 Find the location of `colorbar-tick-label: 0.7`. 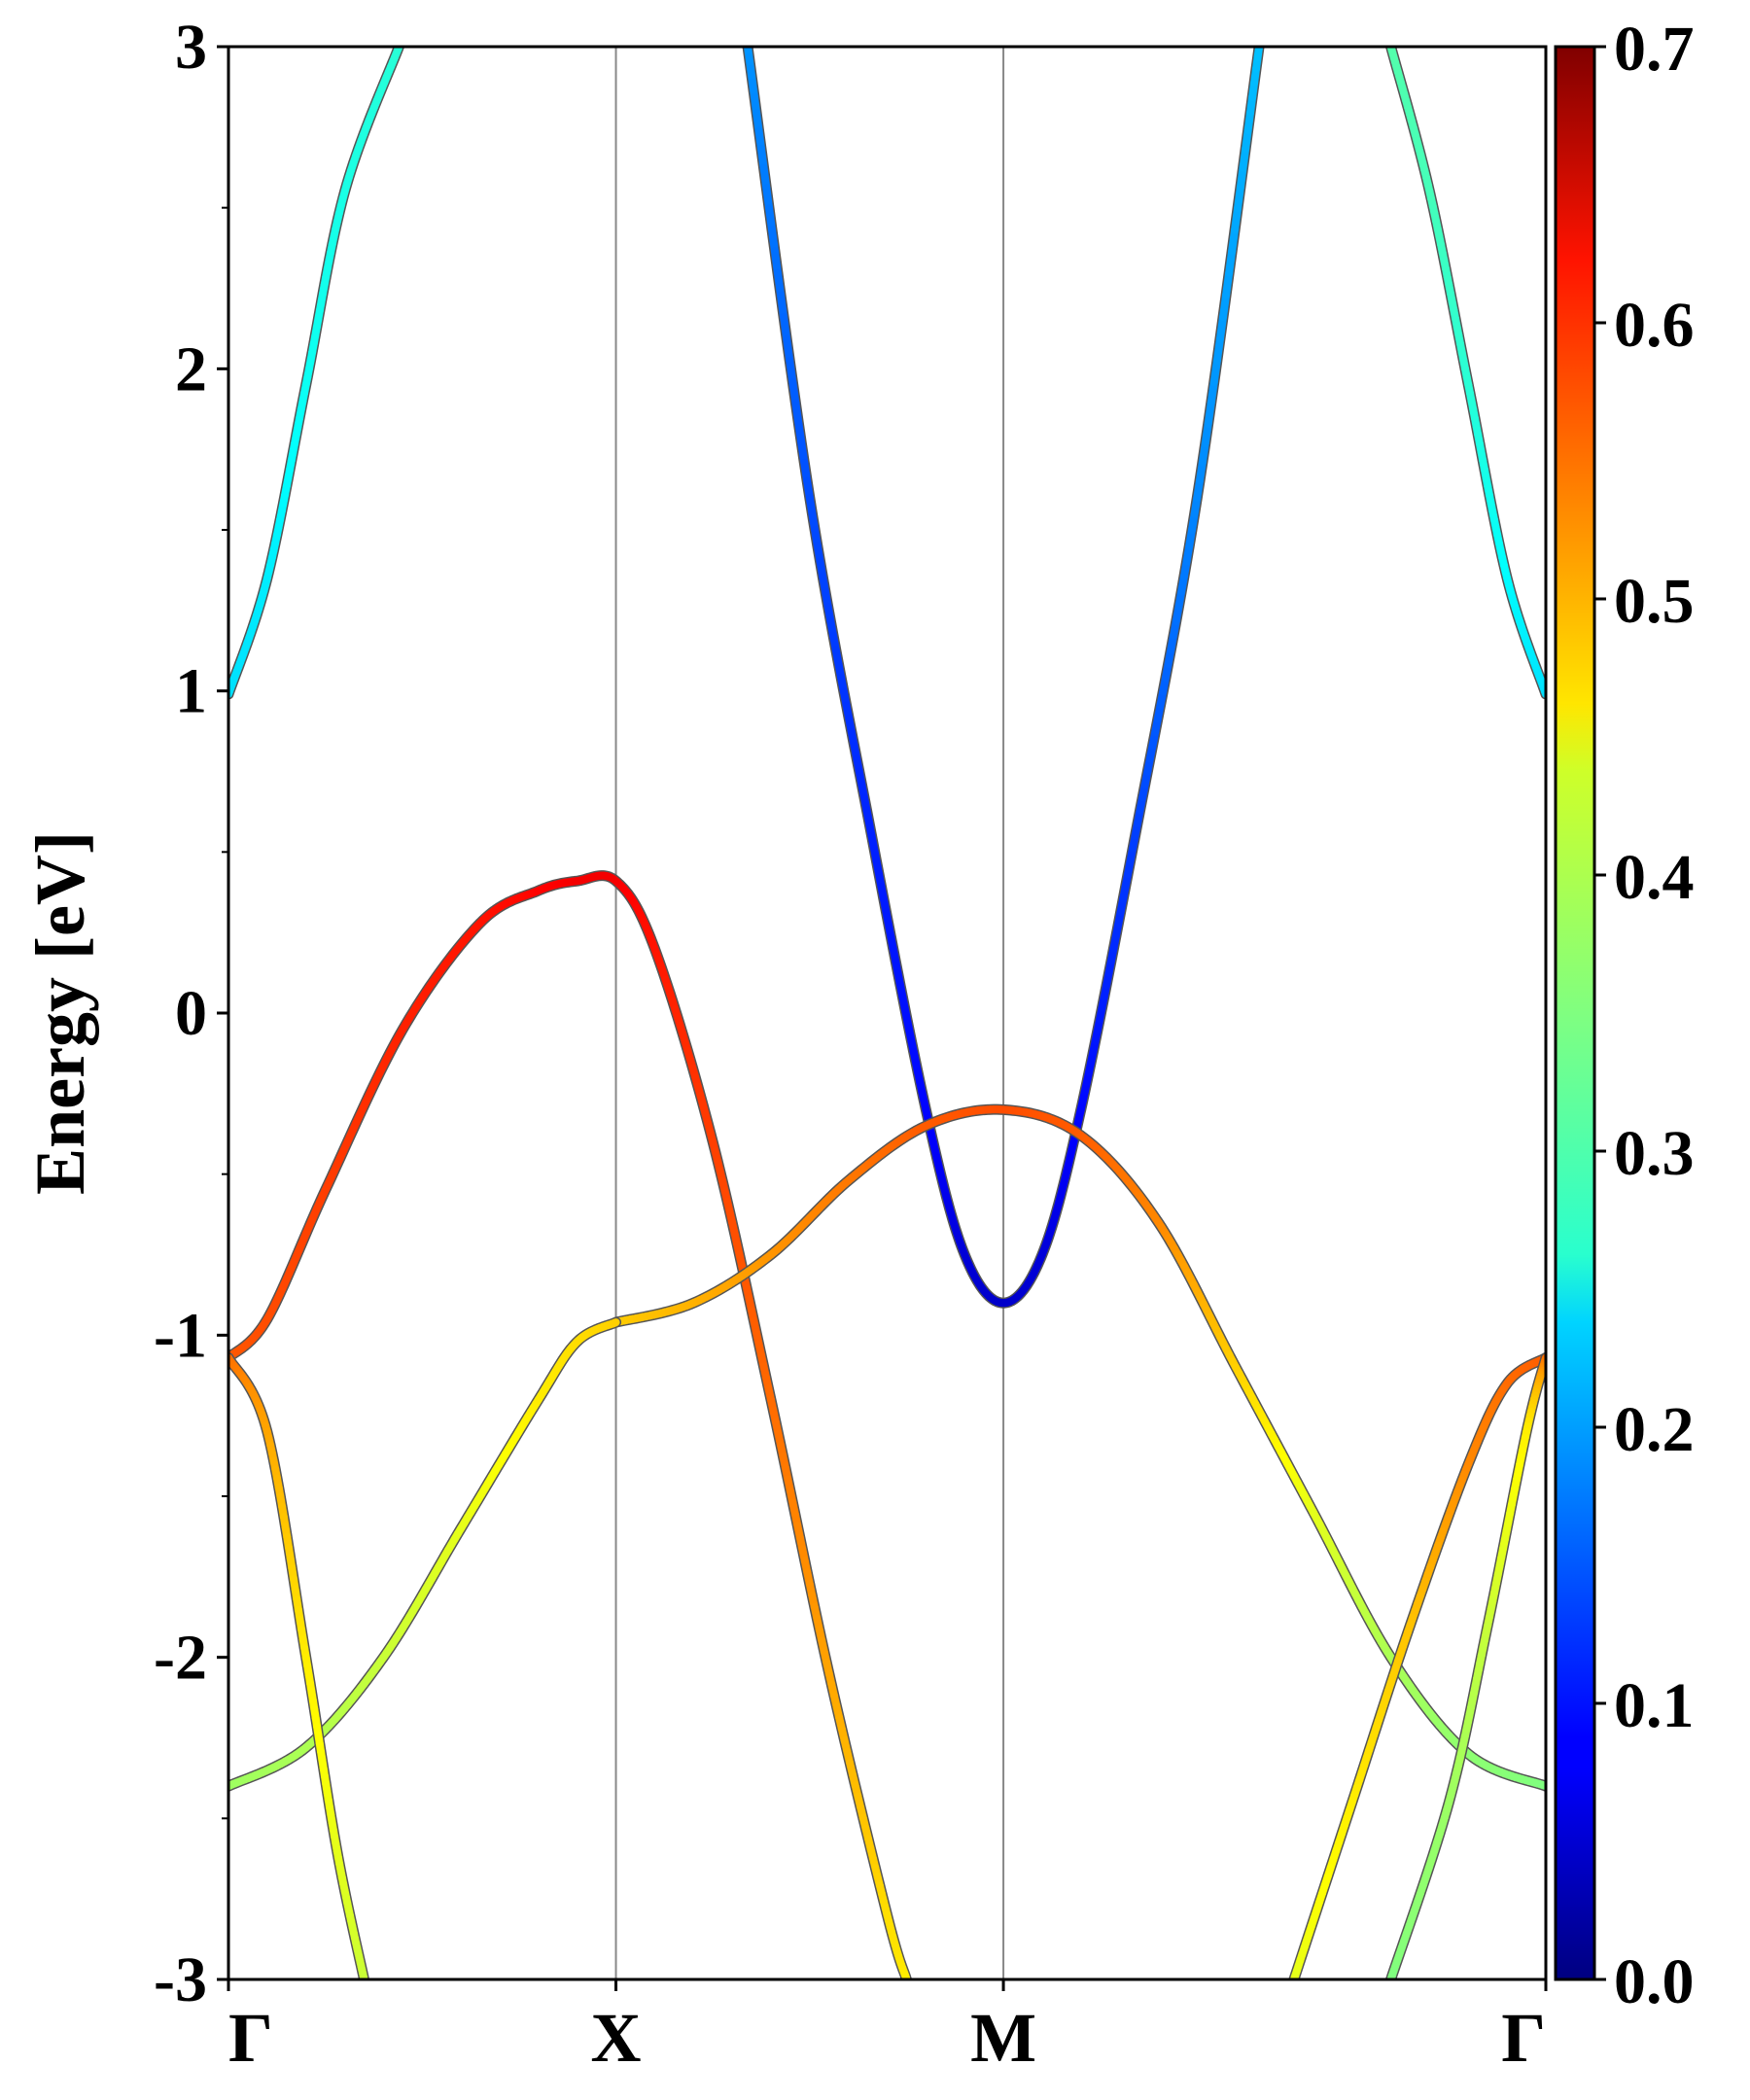

colorbar-tick-label: 0.7 is located at coordinates (1654, 49).